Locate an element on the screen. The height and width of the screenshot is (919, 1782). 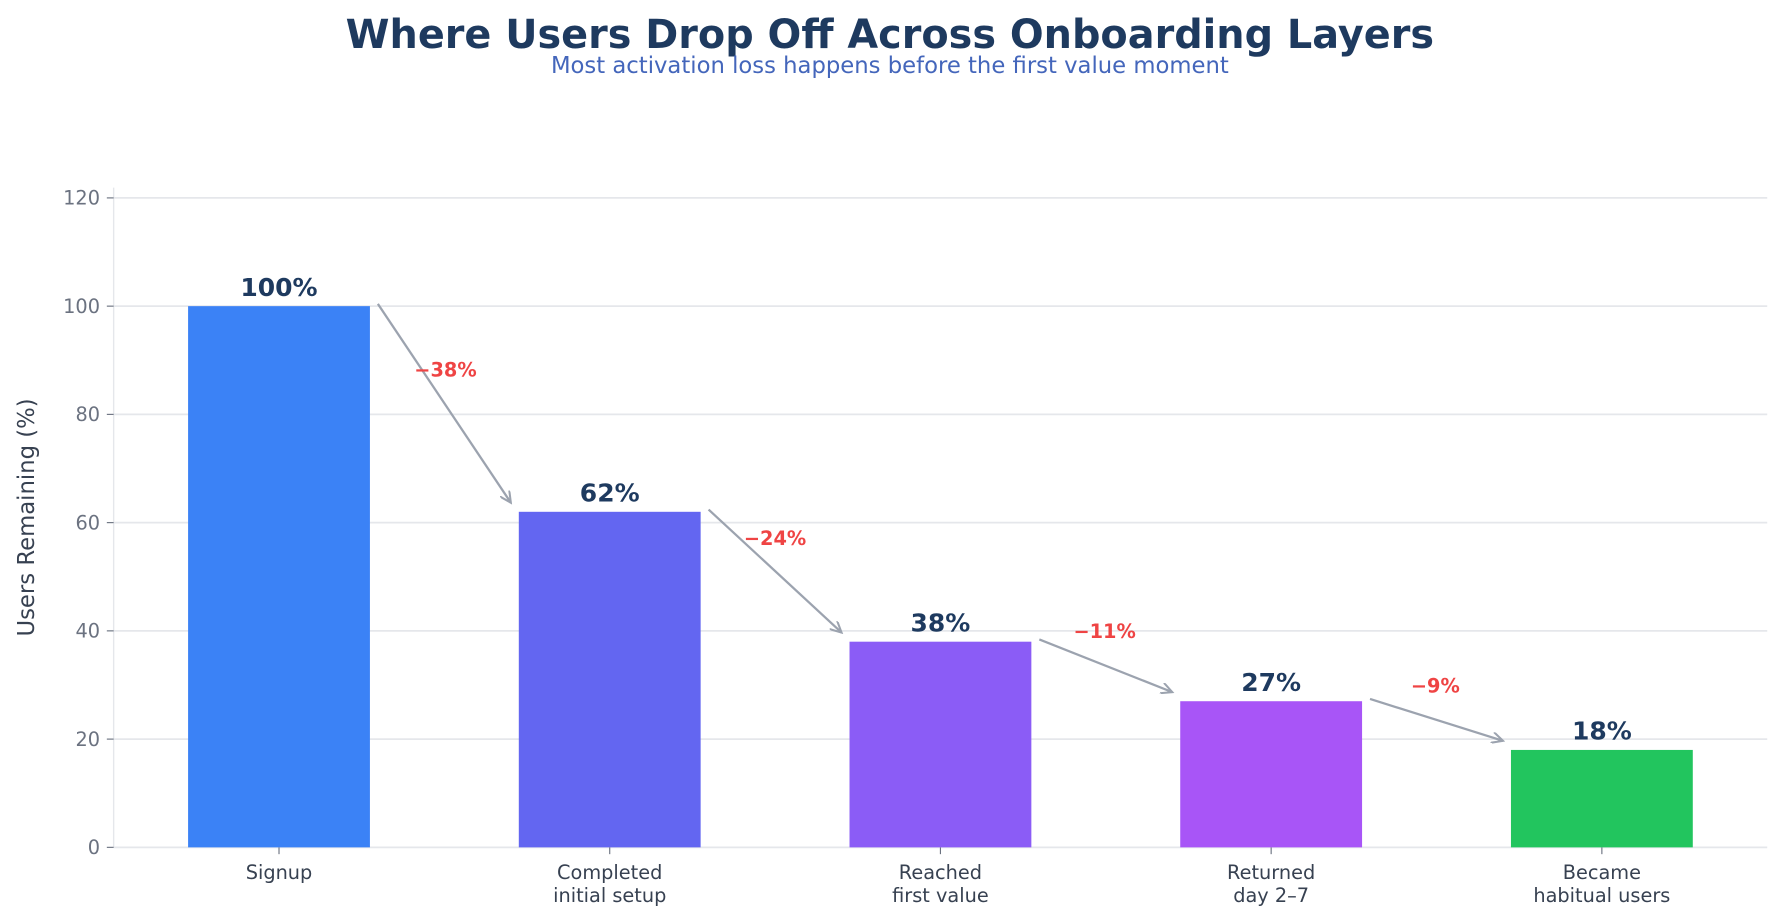
value-label: 62% is located at coordinates (610, 493).